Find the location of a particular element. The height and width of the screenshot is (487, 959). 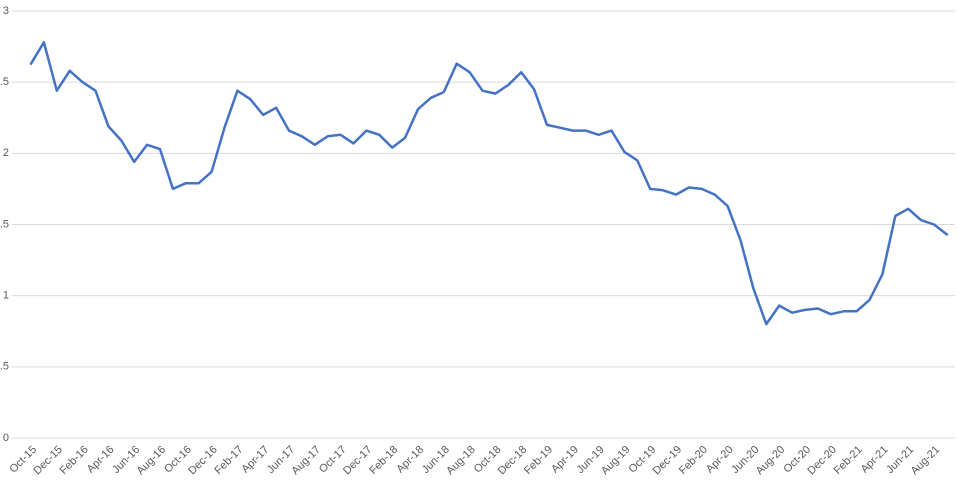

x-tick-label: Aug-20 is located at coordinates (771, 461).